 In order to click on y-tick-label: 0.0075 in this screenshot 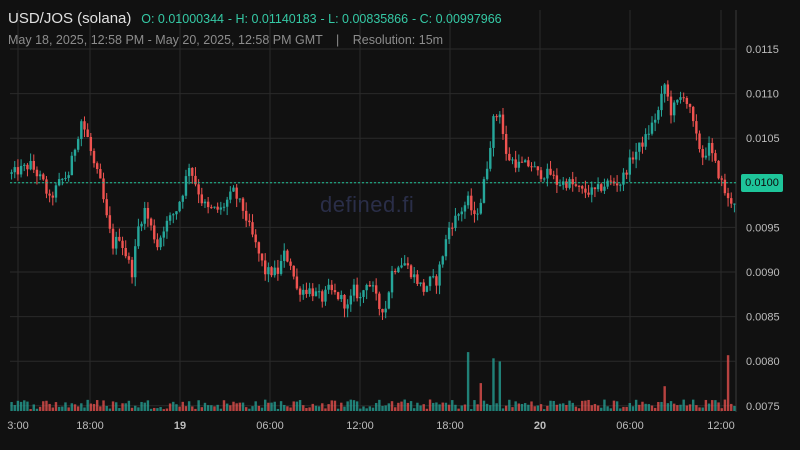, I will do `click(763, 407)`.